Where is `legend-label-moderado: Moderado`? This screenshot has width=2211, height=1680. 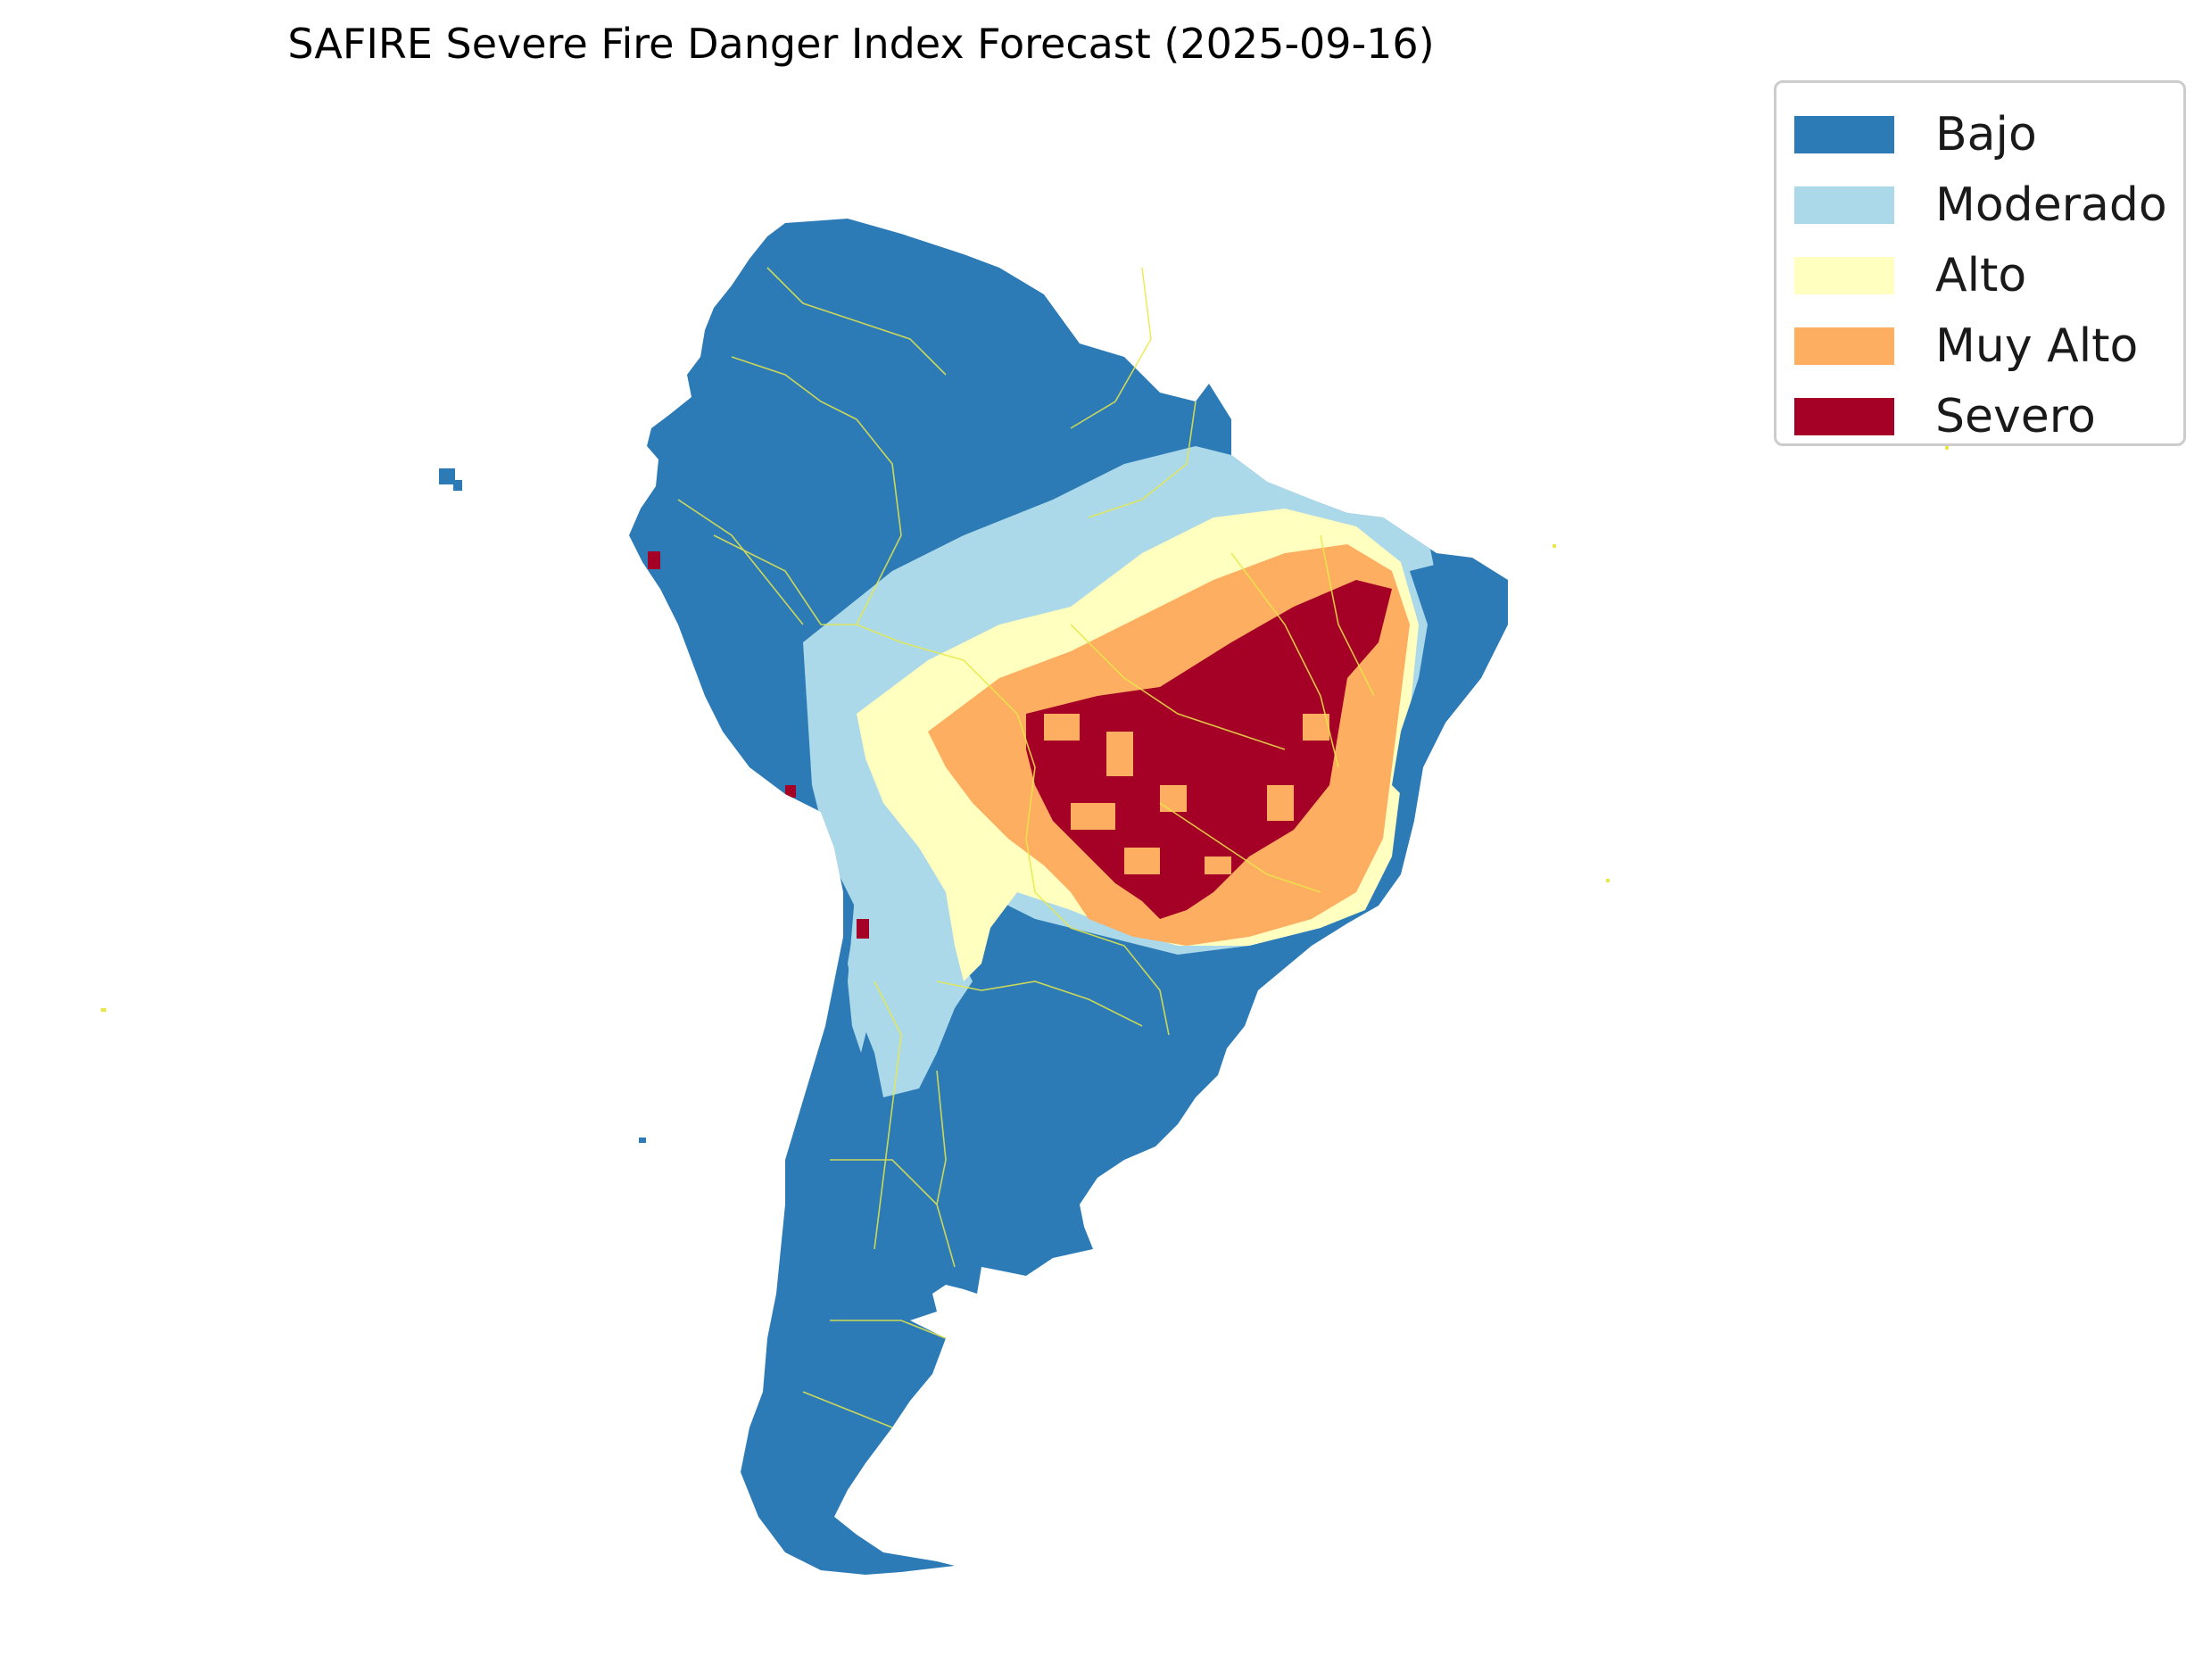 legend-label-moderado: Moderado is located at coordinates (2051, 205).